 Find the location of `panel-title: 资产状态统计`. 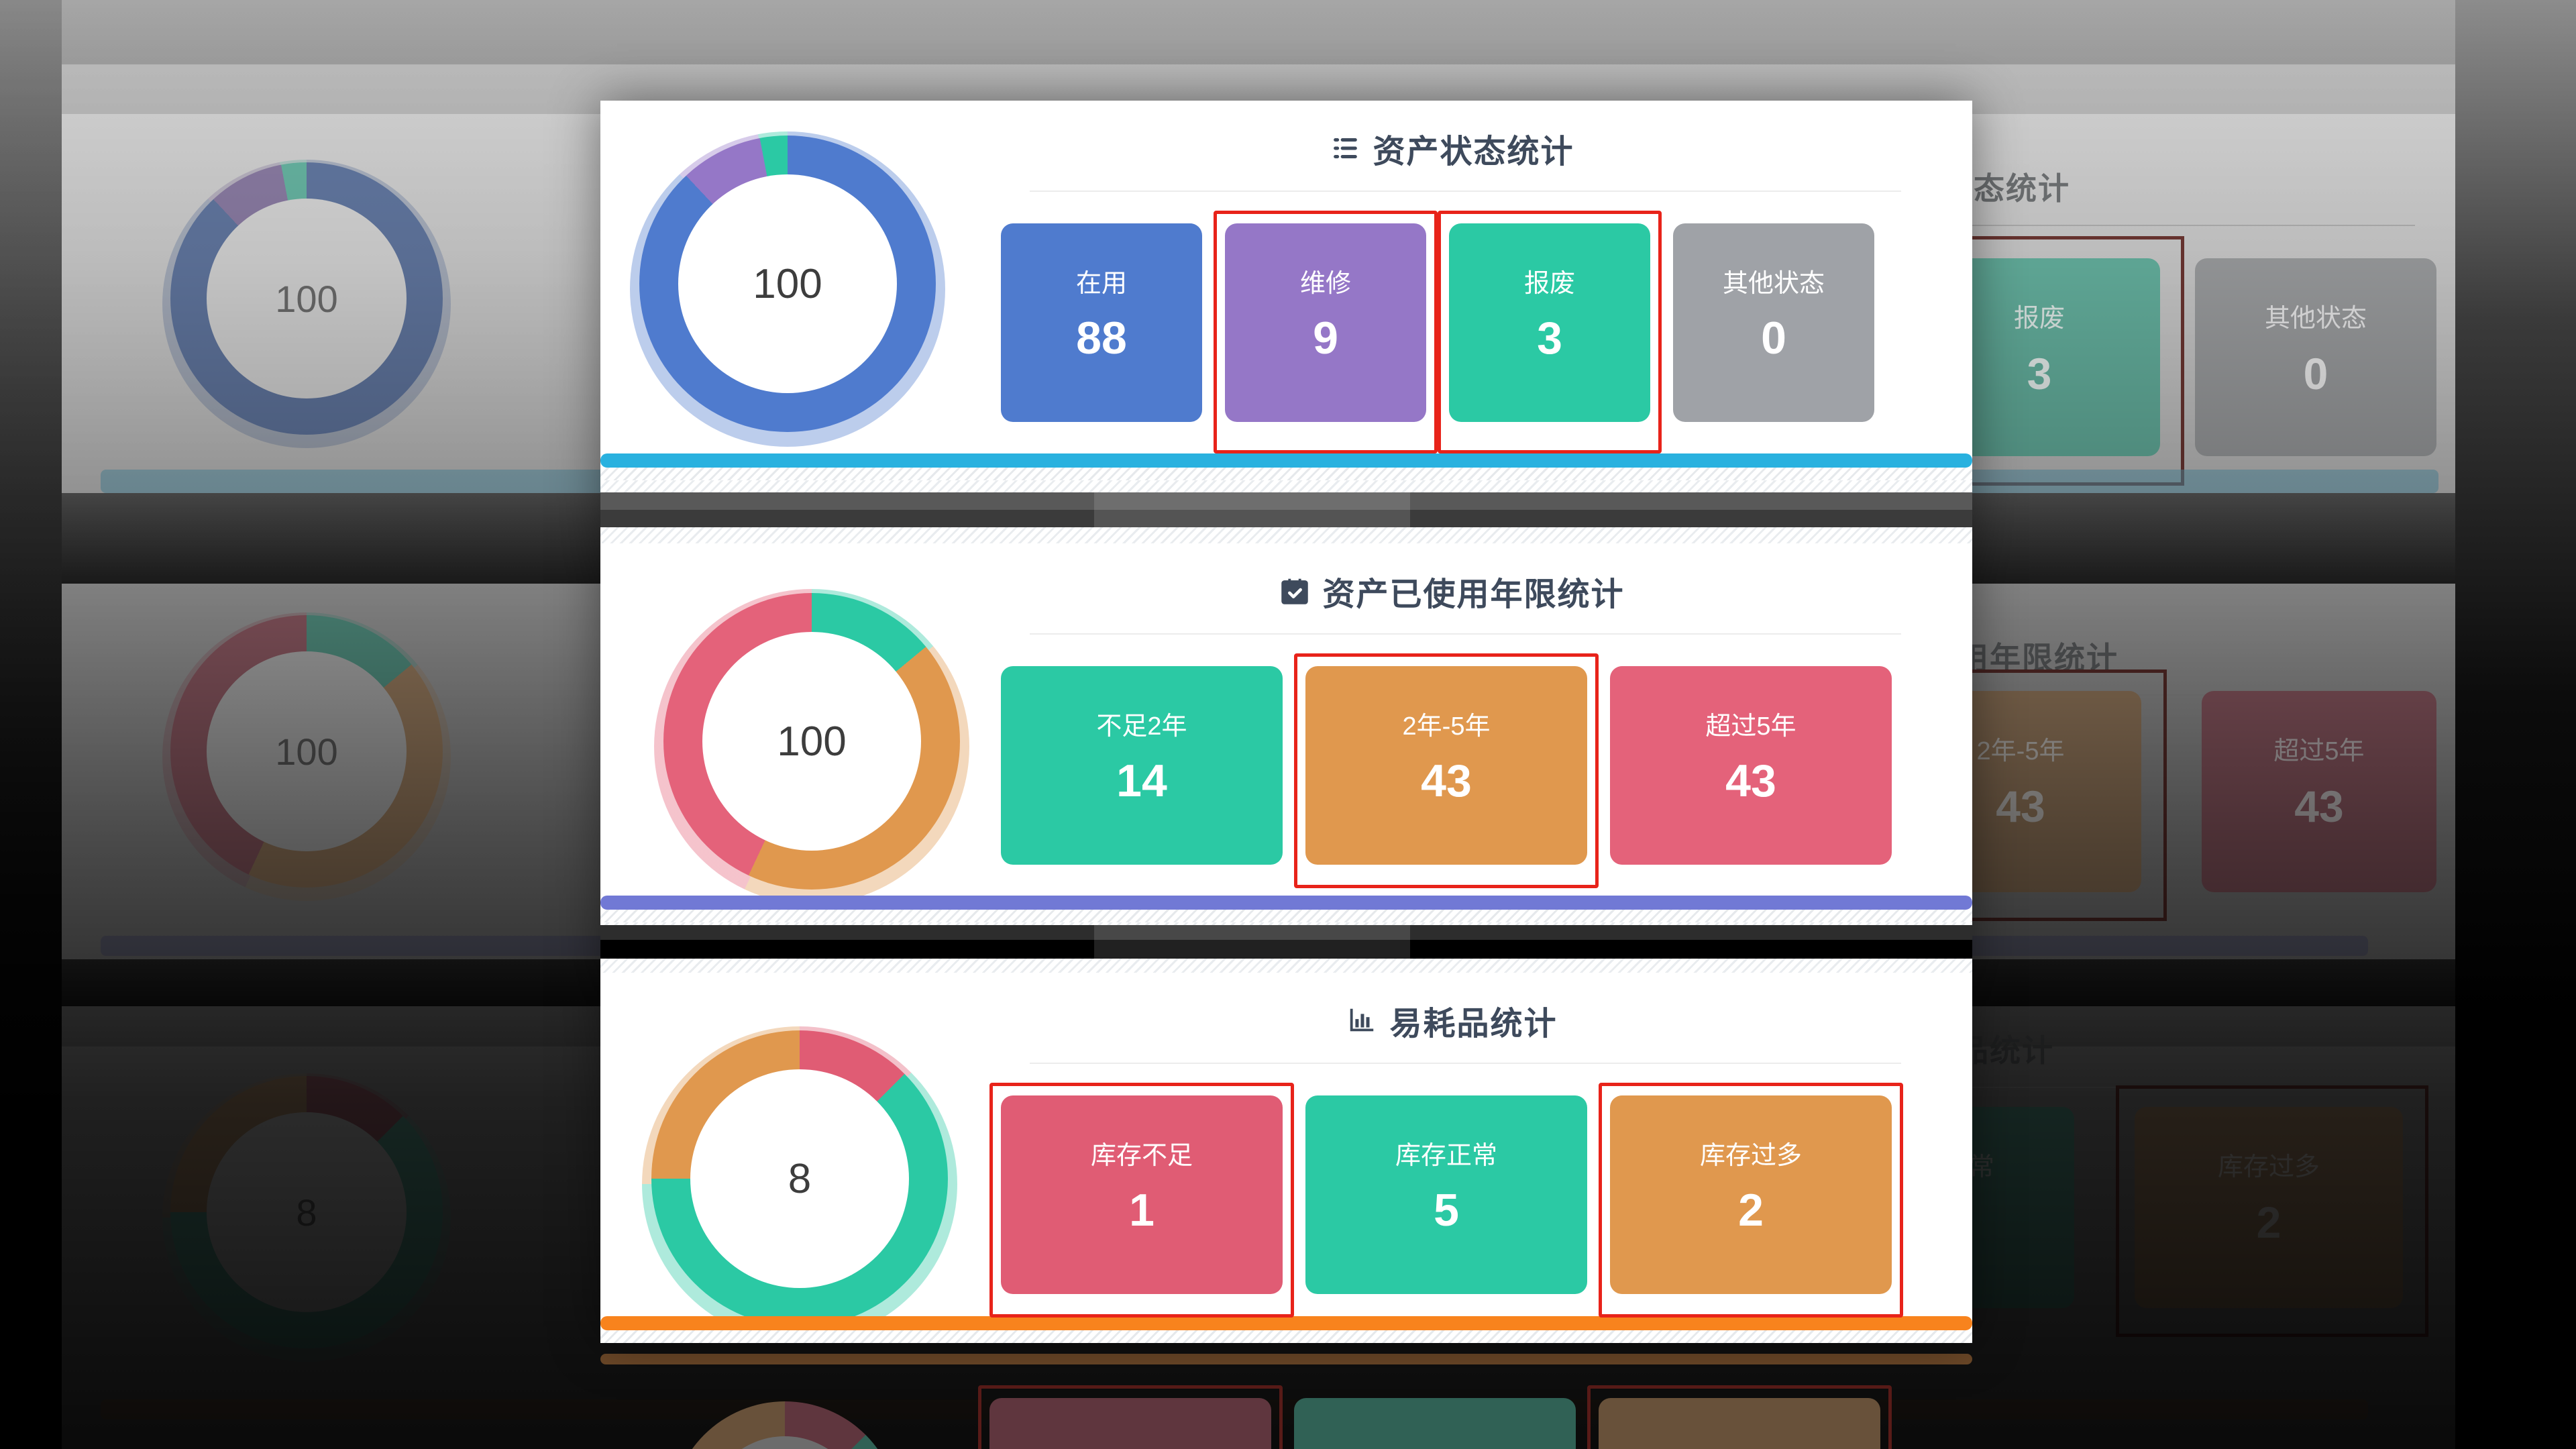

panel-title: 资产状态统计 is located at coordinates (1452, 148).